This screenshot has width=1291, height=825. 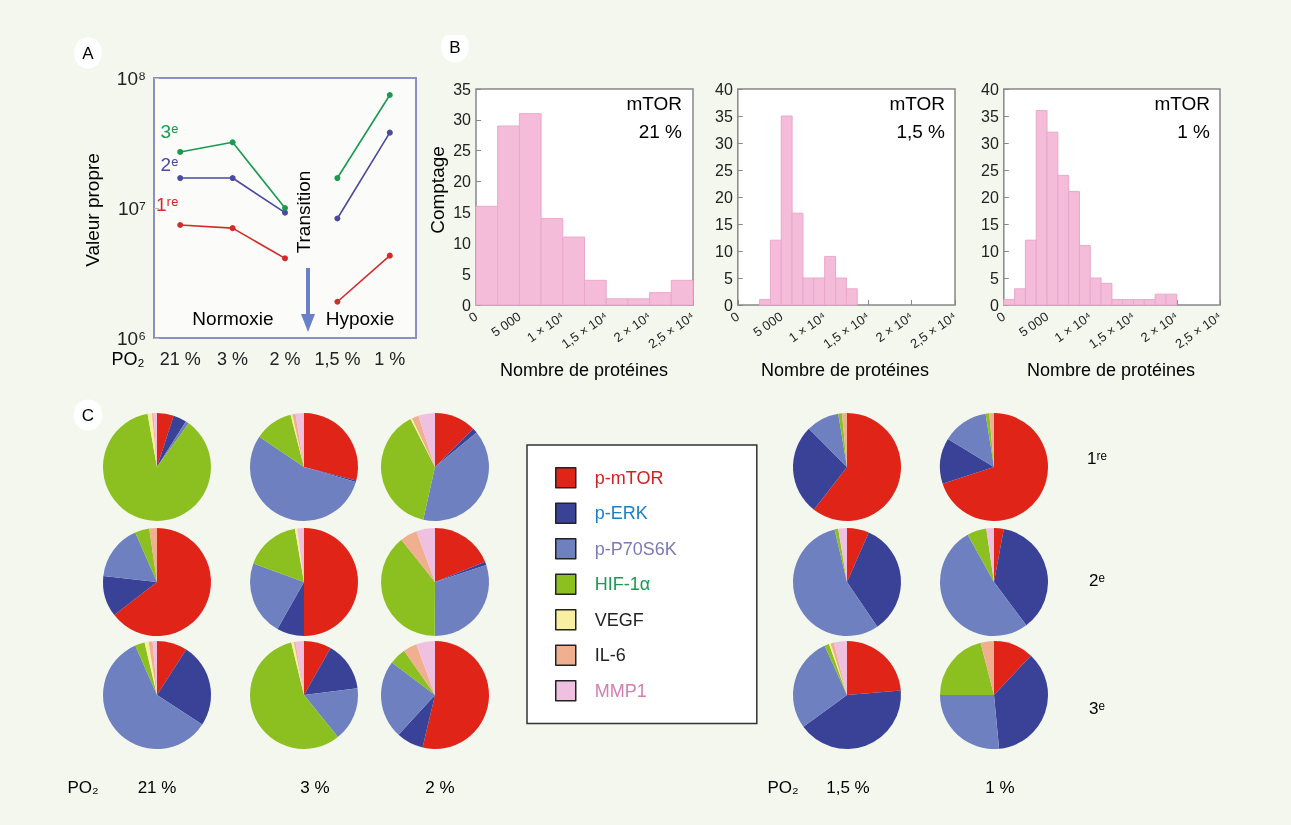 What do you see at coordinates (921, 131) in the screenshot?
I see `annotation: 1,5 %` at bounding box center [921, 131].